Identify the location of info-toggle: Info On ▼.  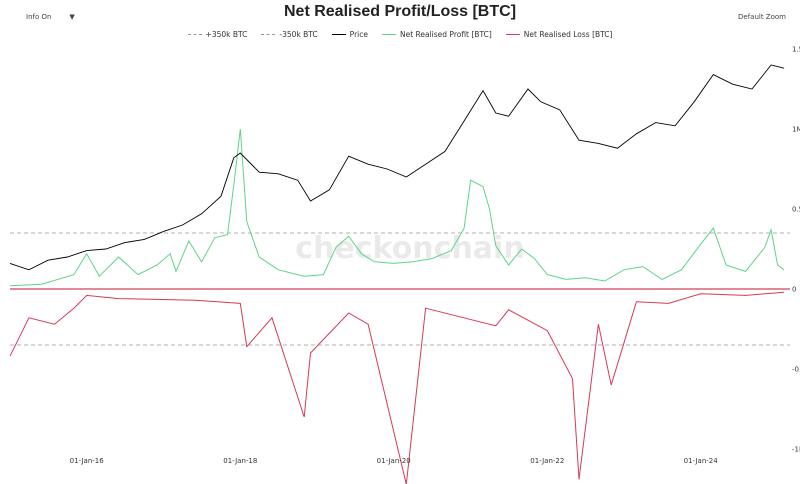
(50, 17).